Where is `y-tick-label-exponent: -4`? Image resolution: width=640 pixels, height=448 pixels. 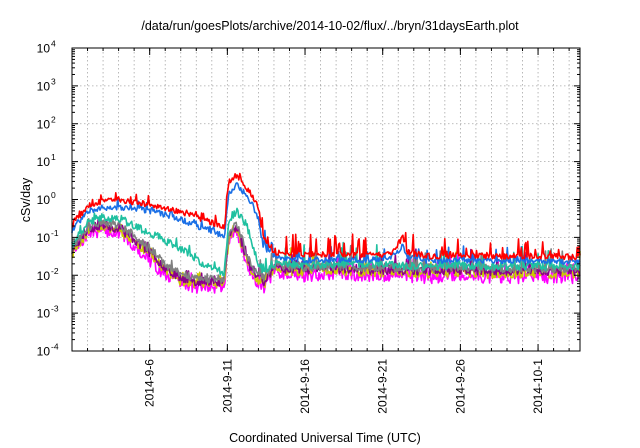 y-tick-label-exponent: -4 is located at coordinates (55, 347).